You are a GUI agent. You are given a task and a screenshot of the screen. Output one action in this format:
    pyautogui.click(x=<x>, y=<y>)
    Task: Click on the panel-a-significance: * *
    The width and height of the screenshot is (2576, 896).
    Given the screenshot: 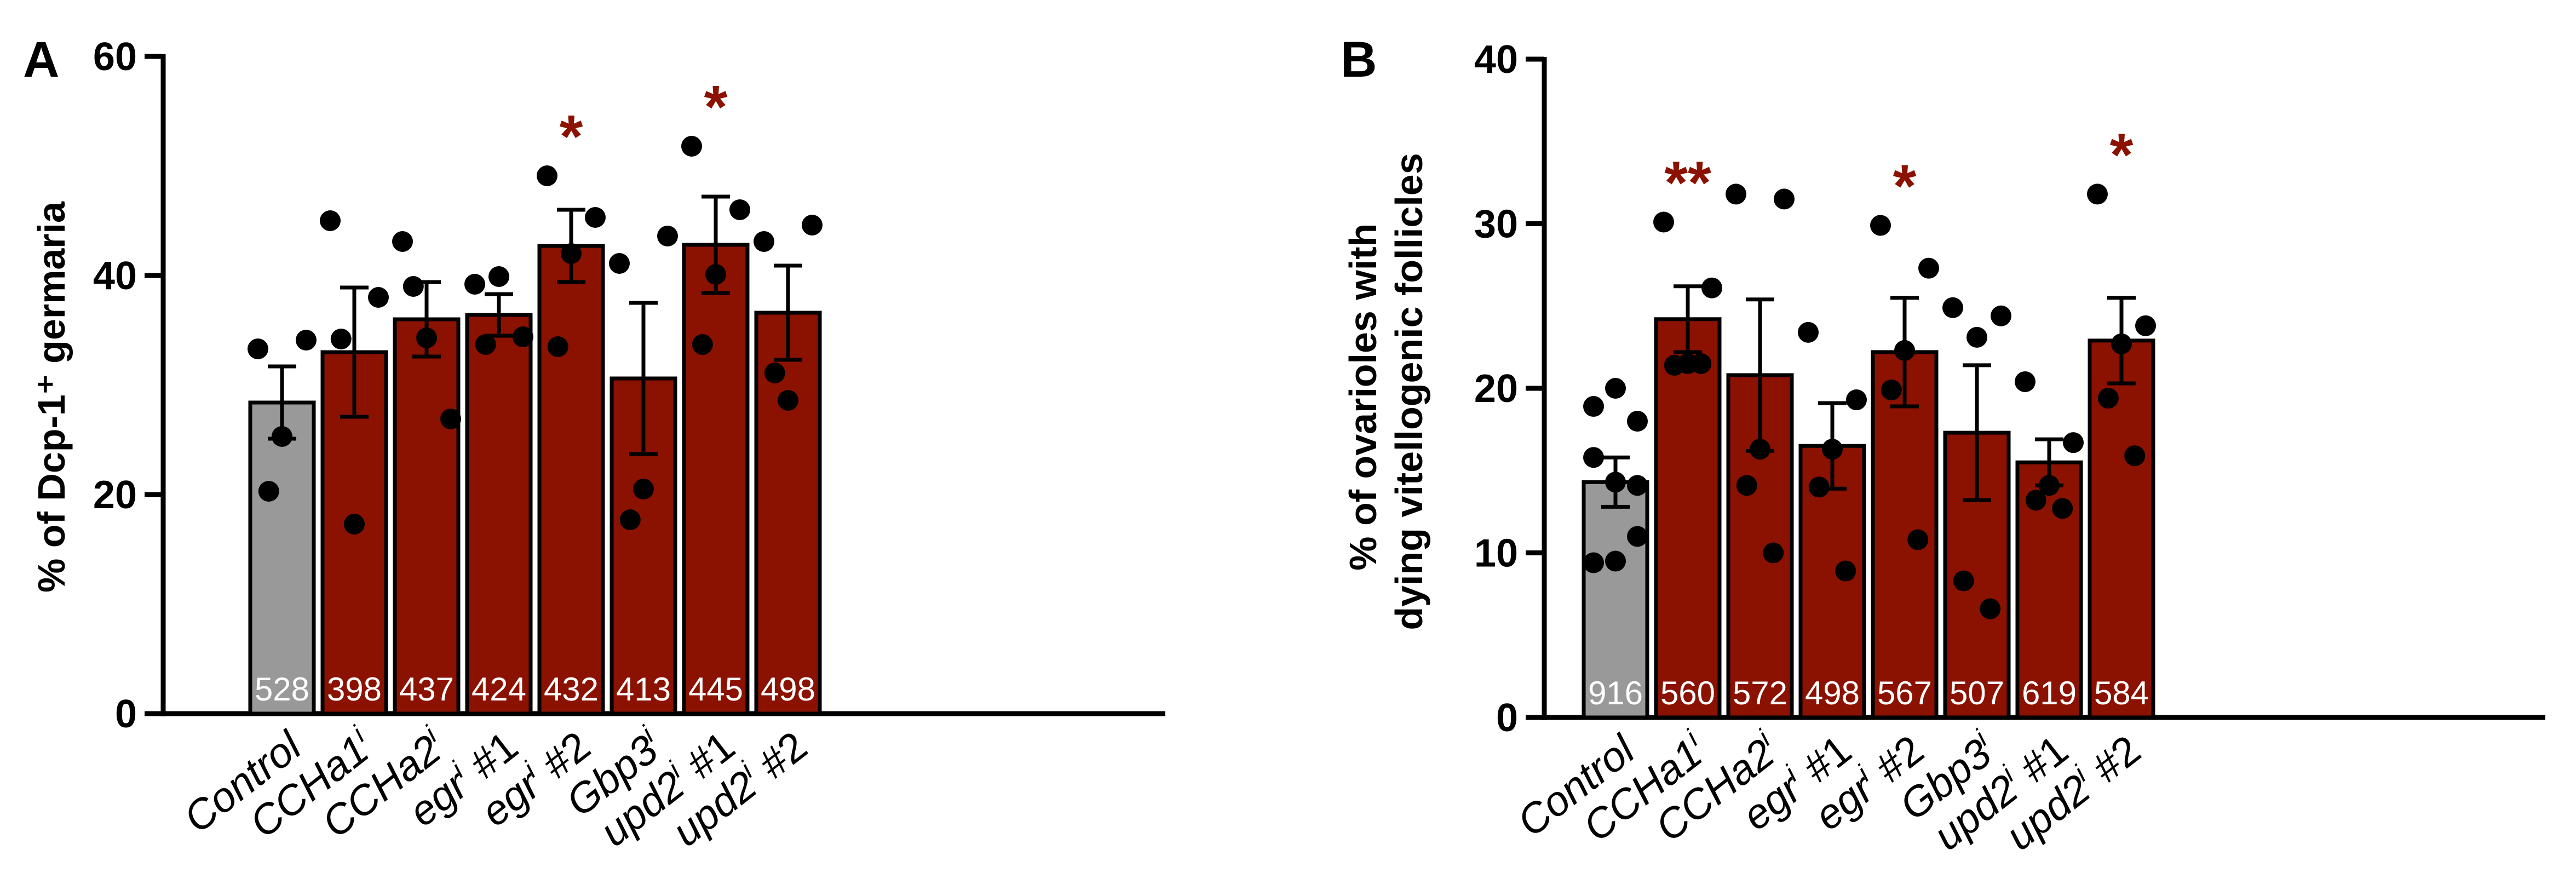 What is the action you would take?
    pyautogui.click(x=644, y=121)
    